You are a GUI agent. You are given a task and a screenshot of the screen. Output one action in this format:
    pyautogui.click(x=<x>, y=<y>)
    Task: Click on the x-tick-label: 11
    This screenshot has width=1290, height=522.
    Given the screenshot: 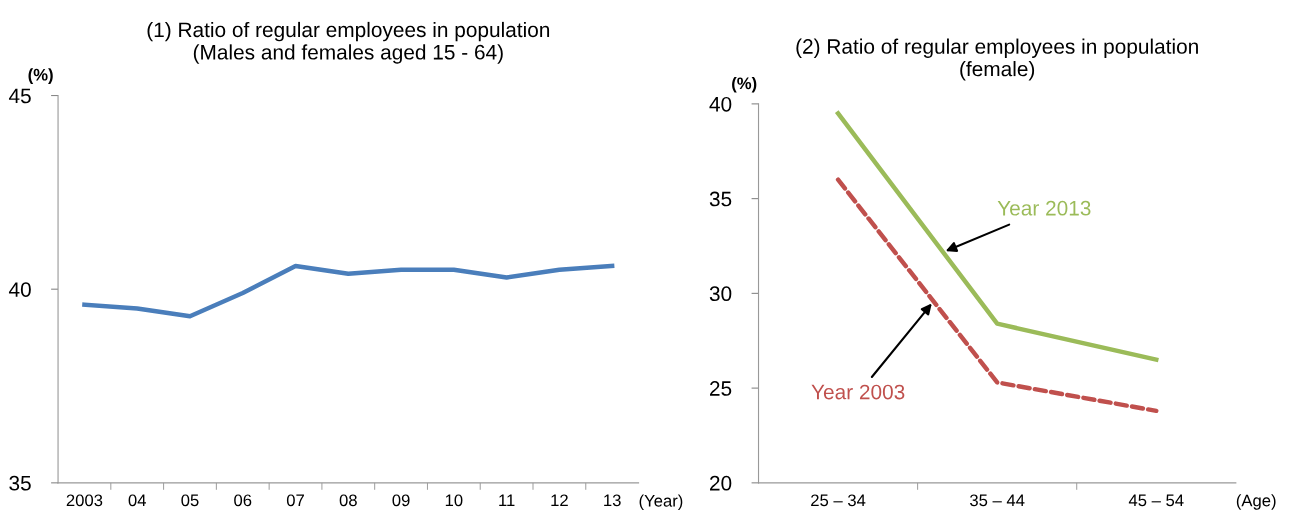 What is the action you would take?
    pyautogui.click(x=507, y=500)
    